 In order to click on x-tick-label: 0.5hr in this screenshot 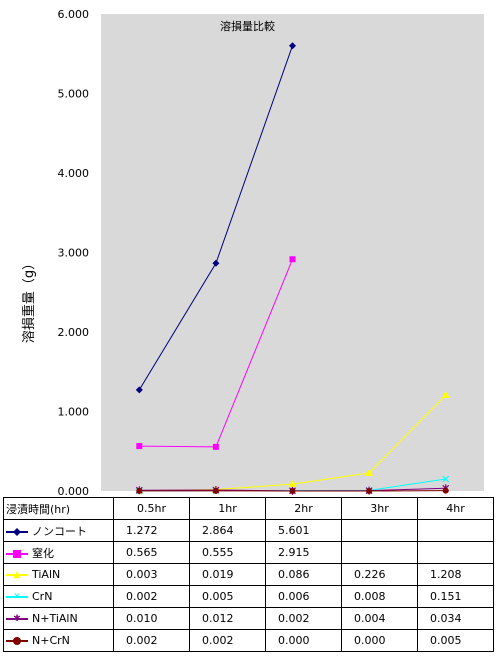, I will do `click(151, 508)`.